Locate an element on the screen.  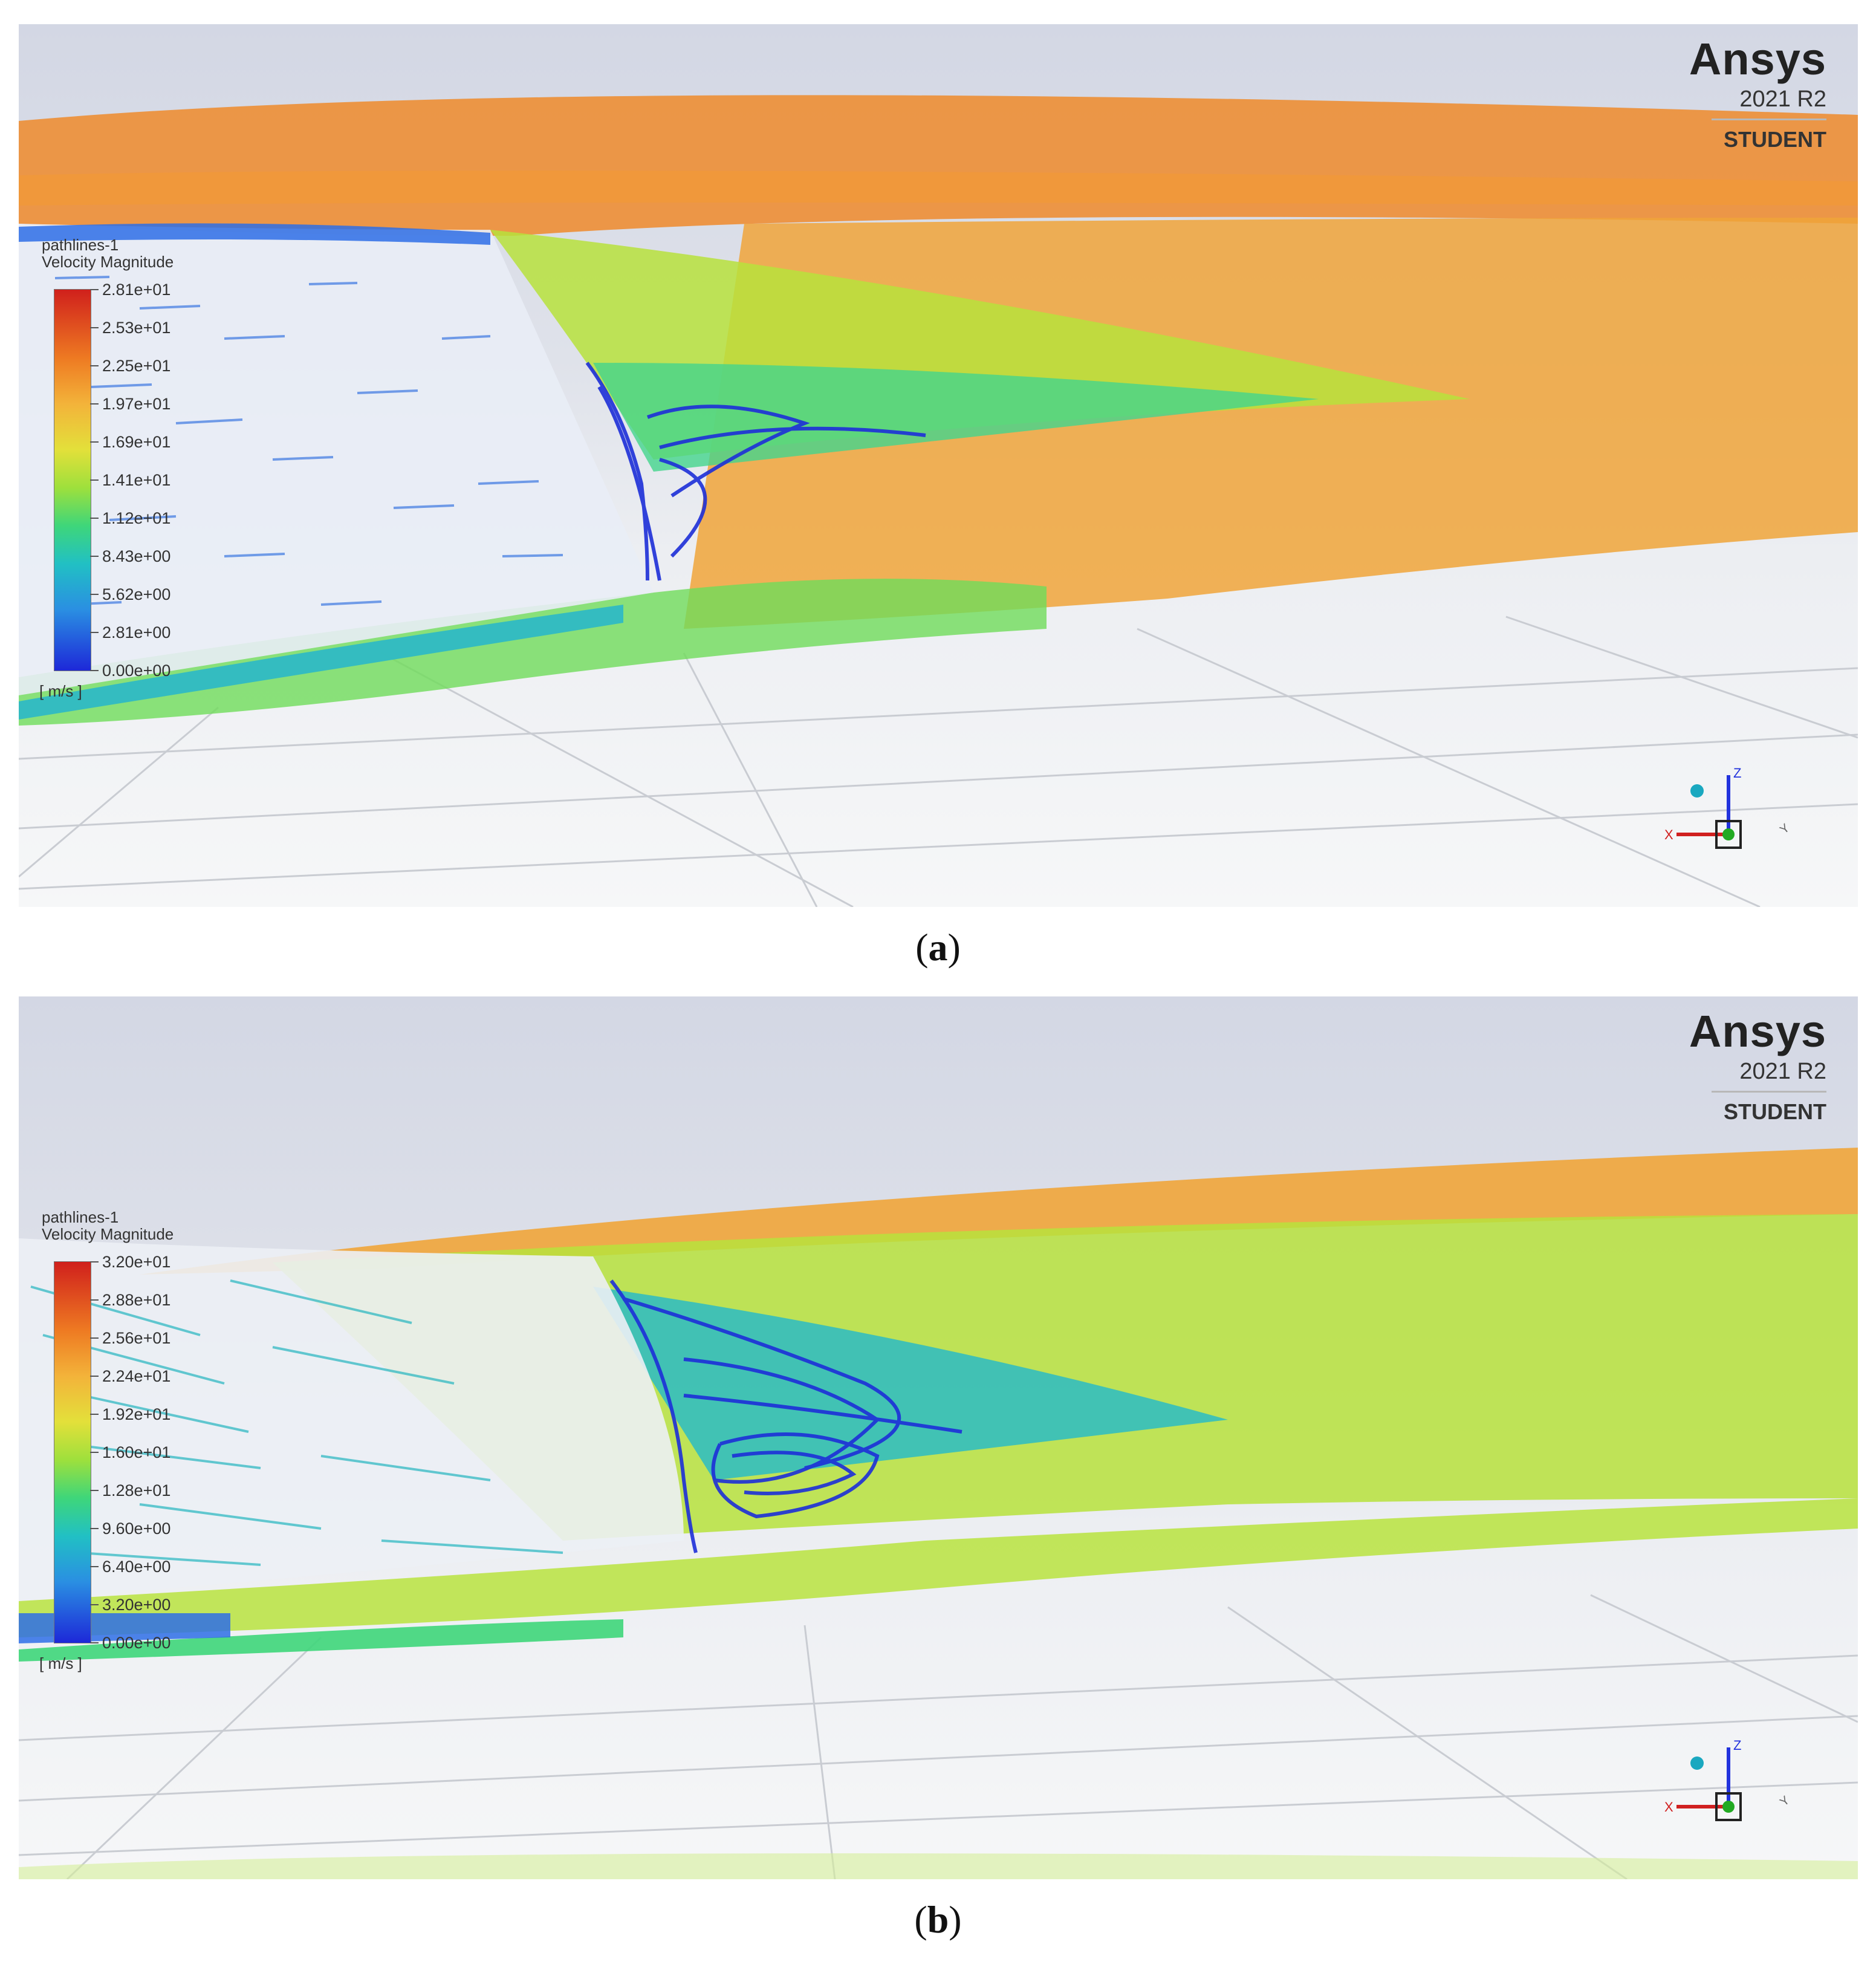
recirculation-zone is located at coordinates (472, 459).